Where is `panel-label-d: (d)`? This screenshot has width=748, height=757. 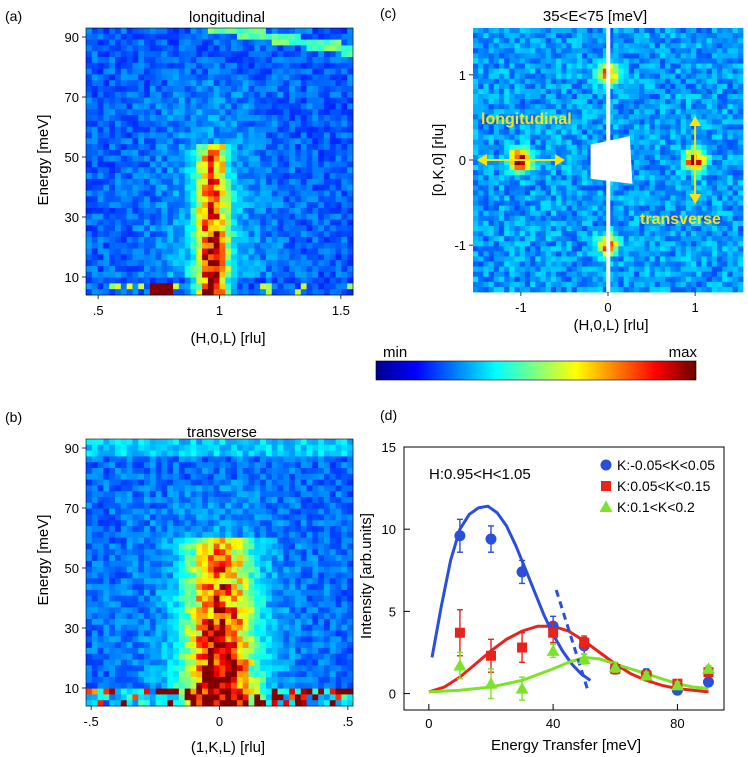 panel-label-d: (d) is located at coordinates (388, 415).